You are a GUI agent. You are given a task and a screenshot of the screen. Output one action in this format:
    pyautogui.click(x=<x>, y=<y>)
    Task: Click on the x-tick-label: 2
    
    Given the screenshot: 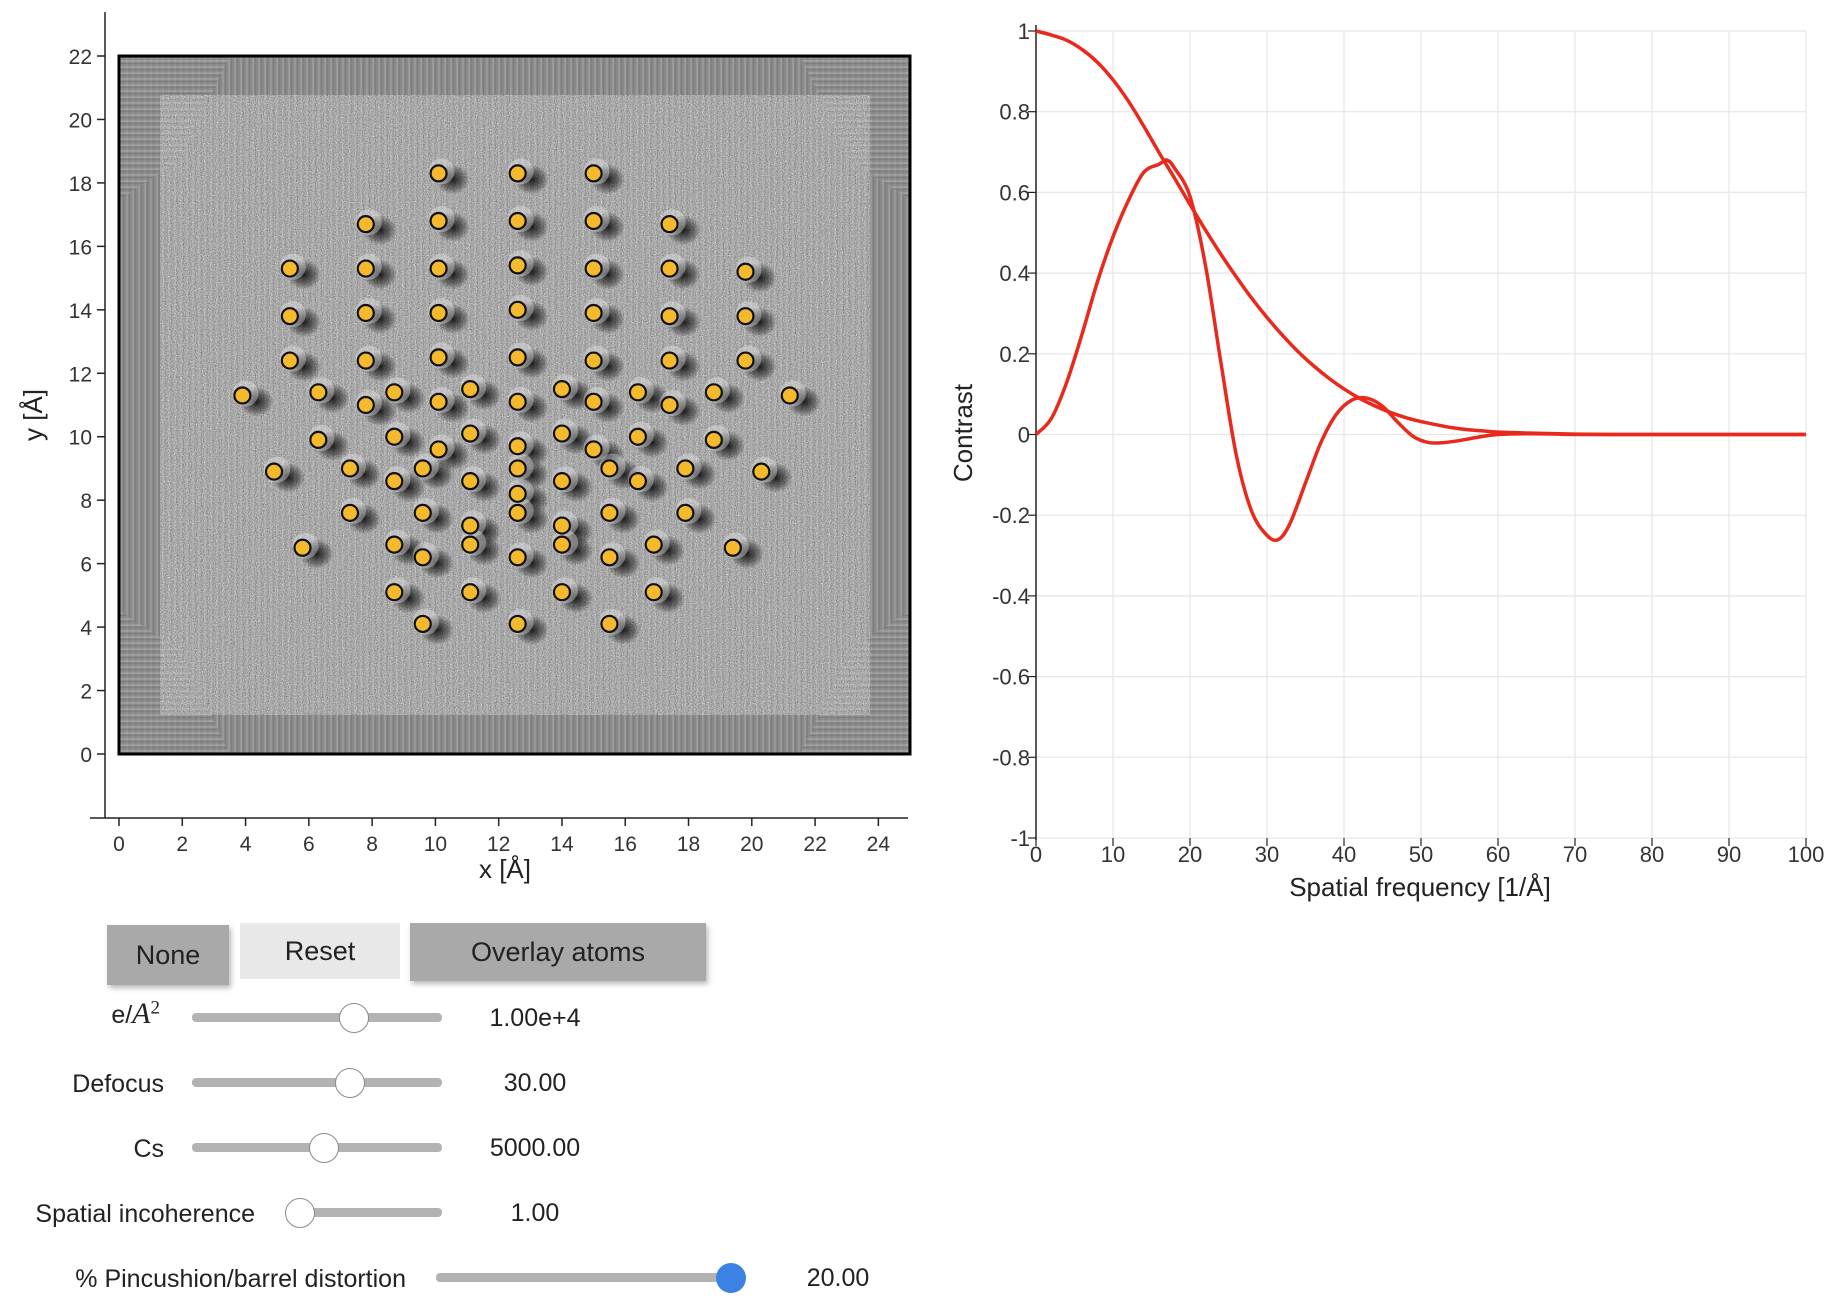 What is the action you would take?
    pyautogui.click(x=182, y=844)
    